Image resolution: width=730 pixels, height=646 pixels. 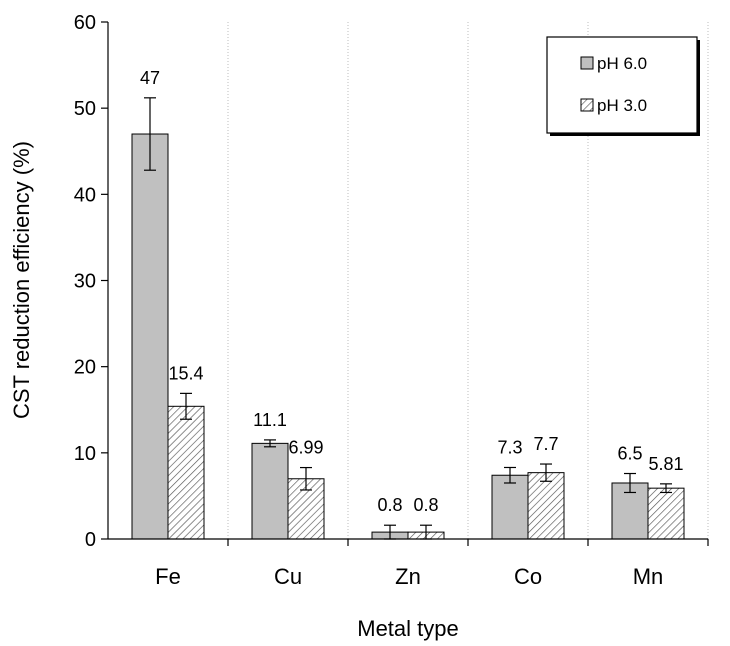 What do you see at coordinates (622, 105) in the screenshot?
I see `legend-label: pH 3.0` at bounding box center [622, 105].